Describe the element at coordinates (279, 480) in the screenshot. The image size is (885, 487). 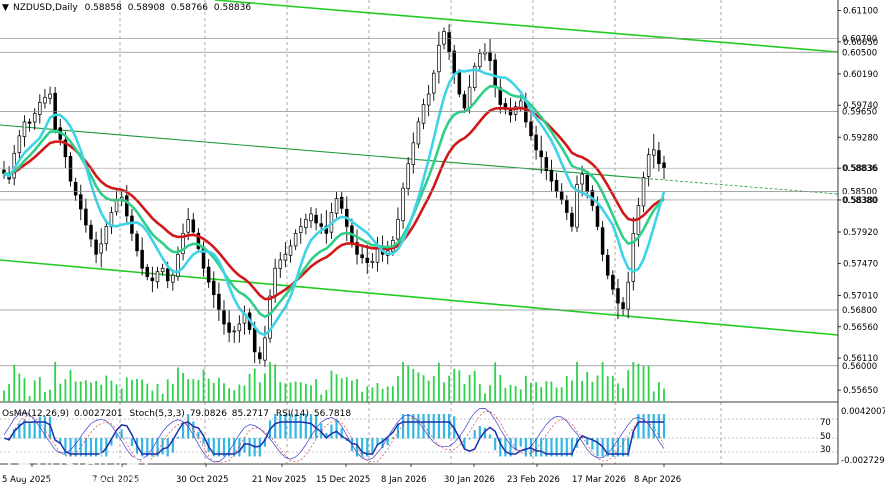
I see `xtick-label-3: 21 Nov 2025` at that location.